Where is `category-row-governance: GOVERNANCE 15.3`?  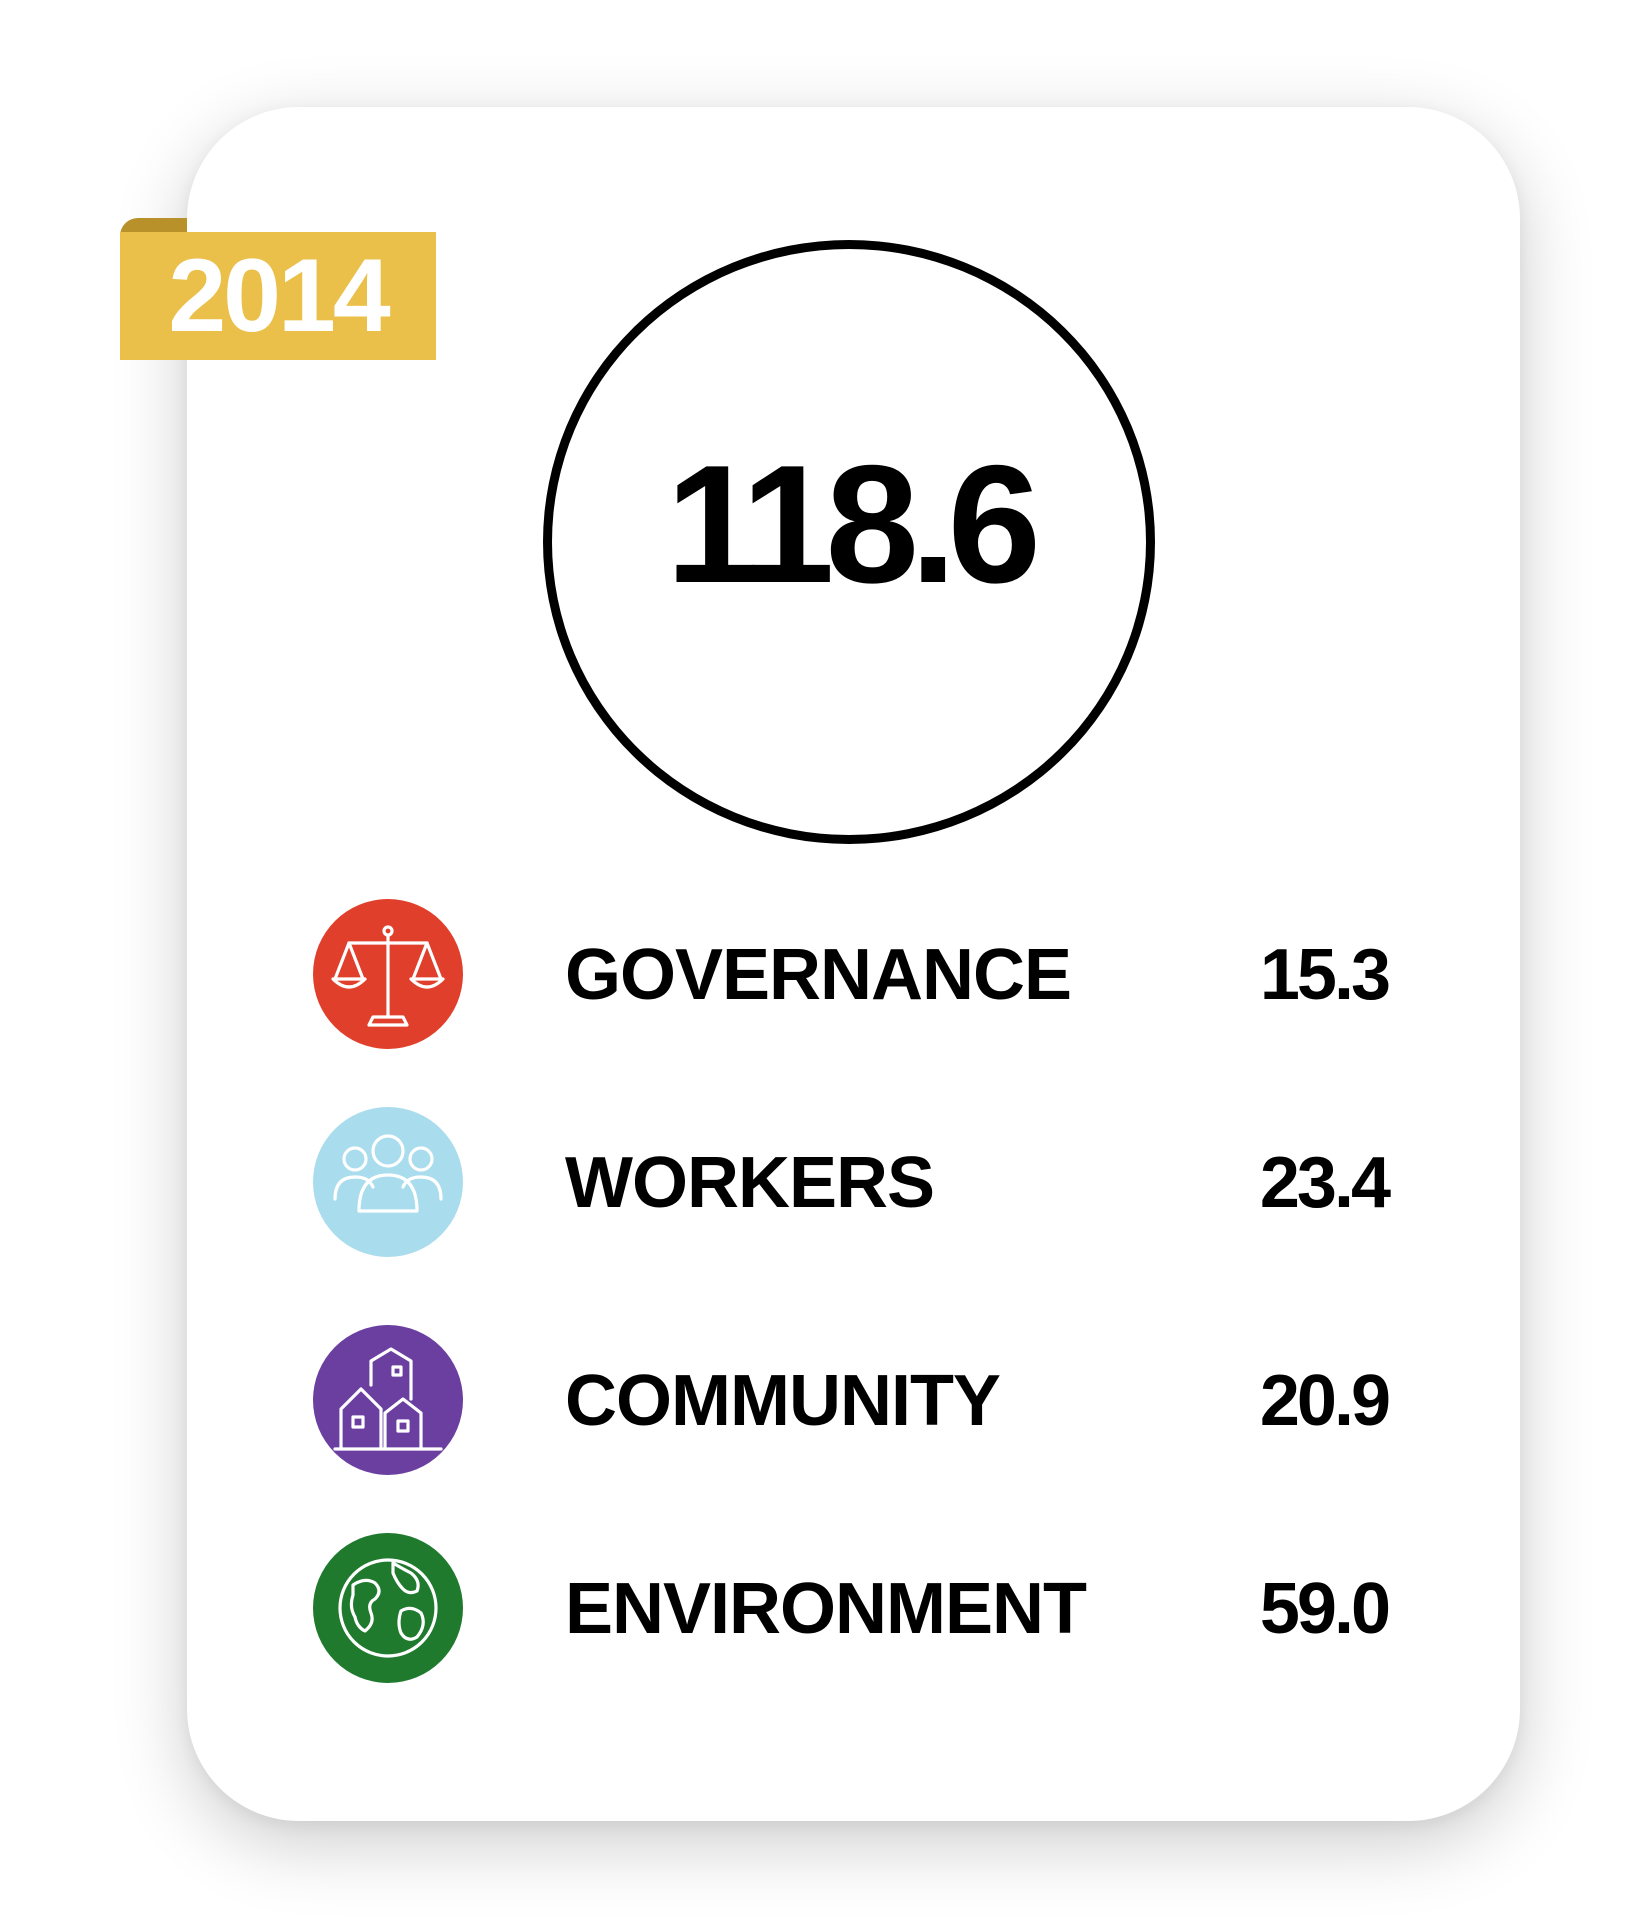
category-row-governance: GOVERNANCE 15.3 is located at coordinates (815, 974).